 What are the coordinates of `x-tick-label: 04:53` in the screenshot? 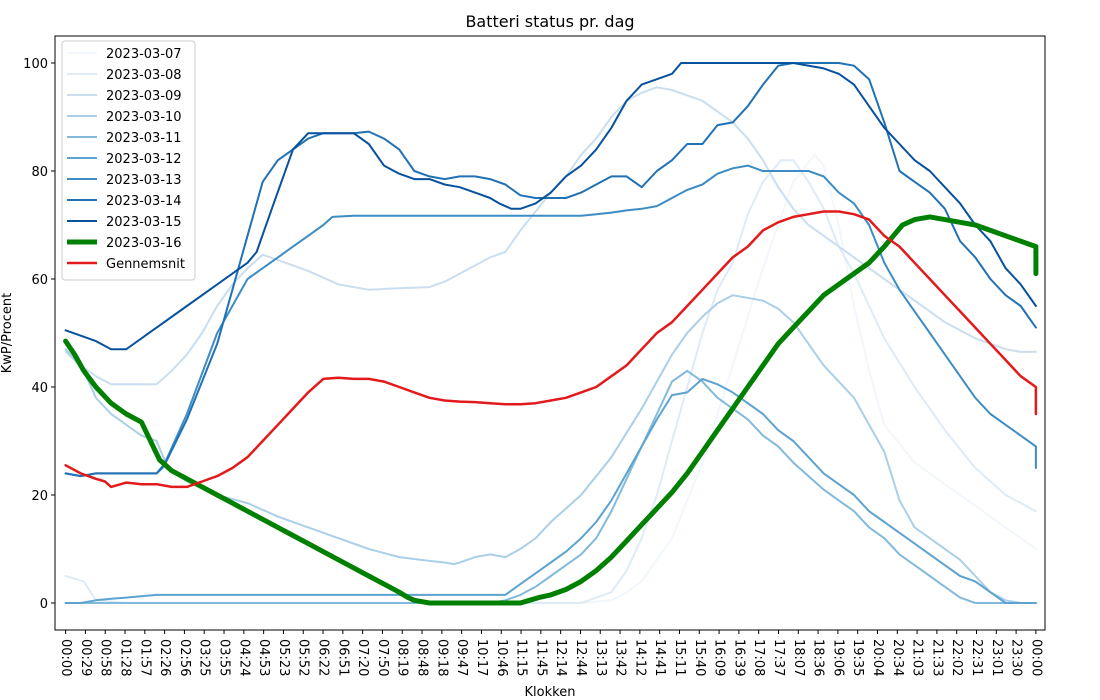 It's located at (263, 657).